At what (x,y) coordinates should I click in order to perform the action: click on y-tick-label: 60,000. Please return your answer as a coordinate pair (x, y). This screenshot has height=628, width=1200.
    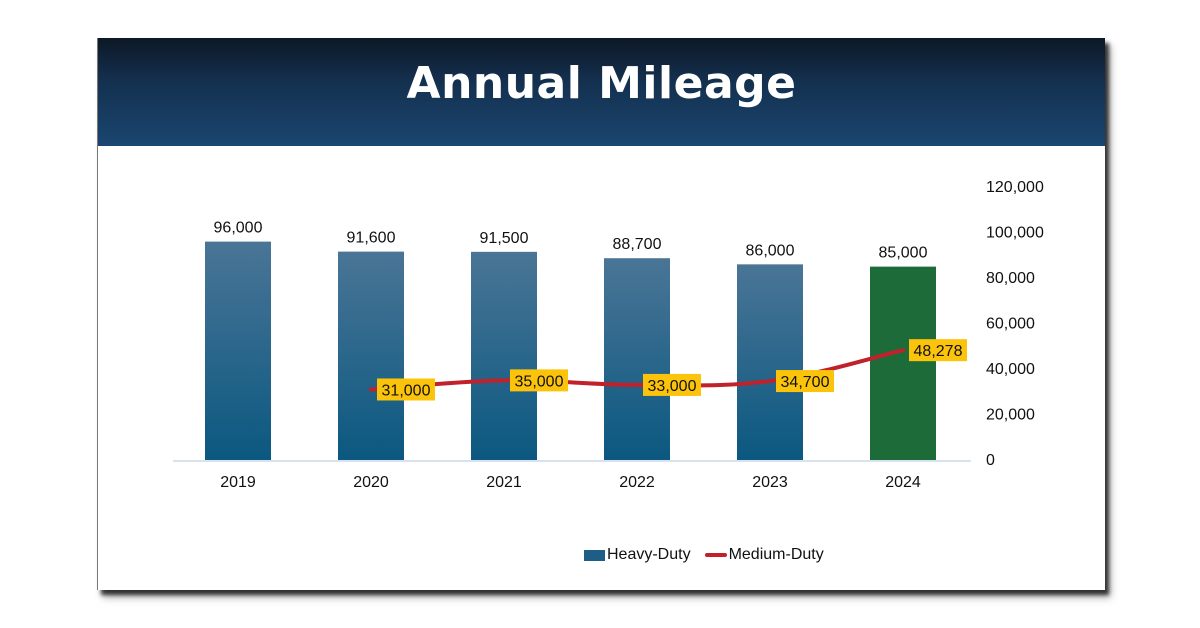
    Looking at the image, I should click on (1010, 324).